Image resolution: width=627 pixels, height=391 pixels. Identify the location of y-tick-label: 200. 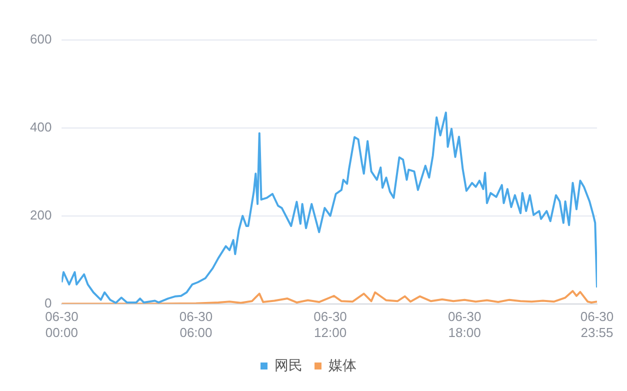
(41, 214).